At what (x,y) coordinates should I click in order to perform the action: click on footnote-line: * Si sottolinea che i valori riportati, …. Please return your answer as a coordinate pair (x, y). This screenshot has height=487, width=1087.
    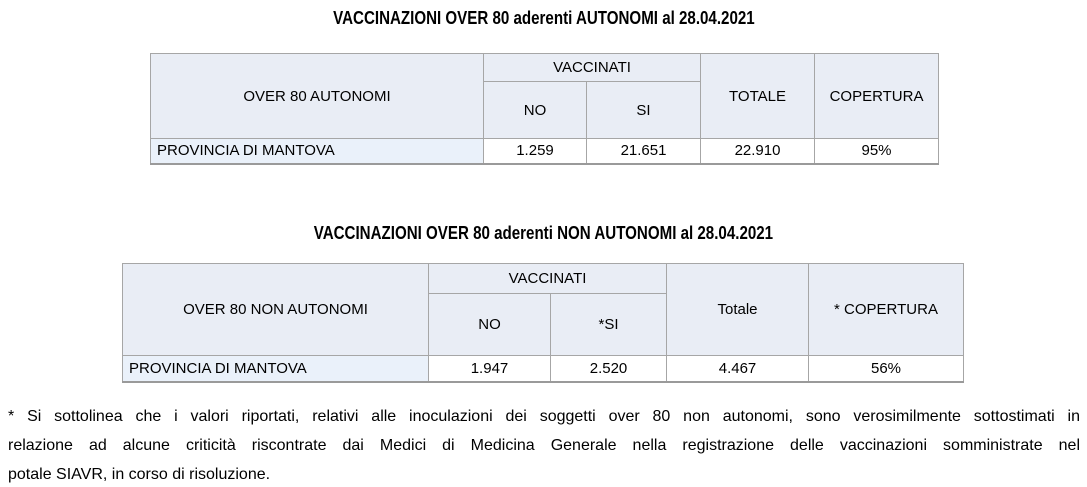
    Looking at the image, I should click on (544, 416).